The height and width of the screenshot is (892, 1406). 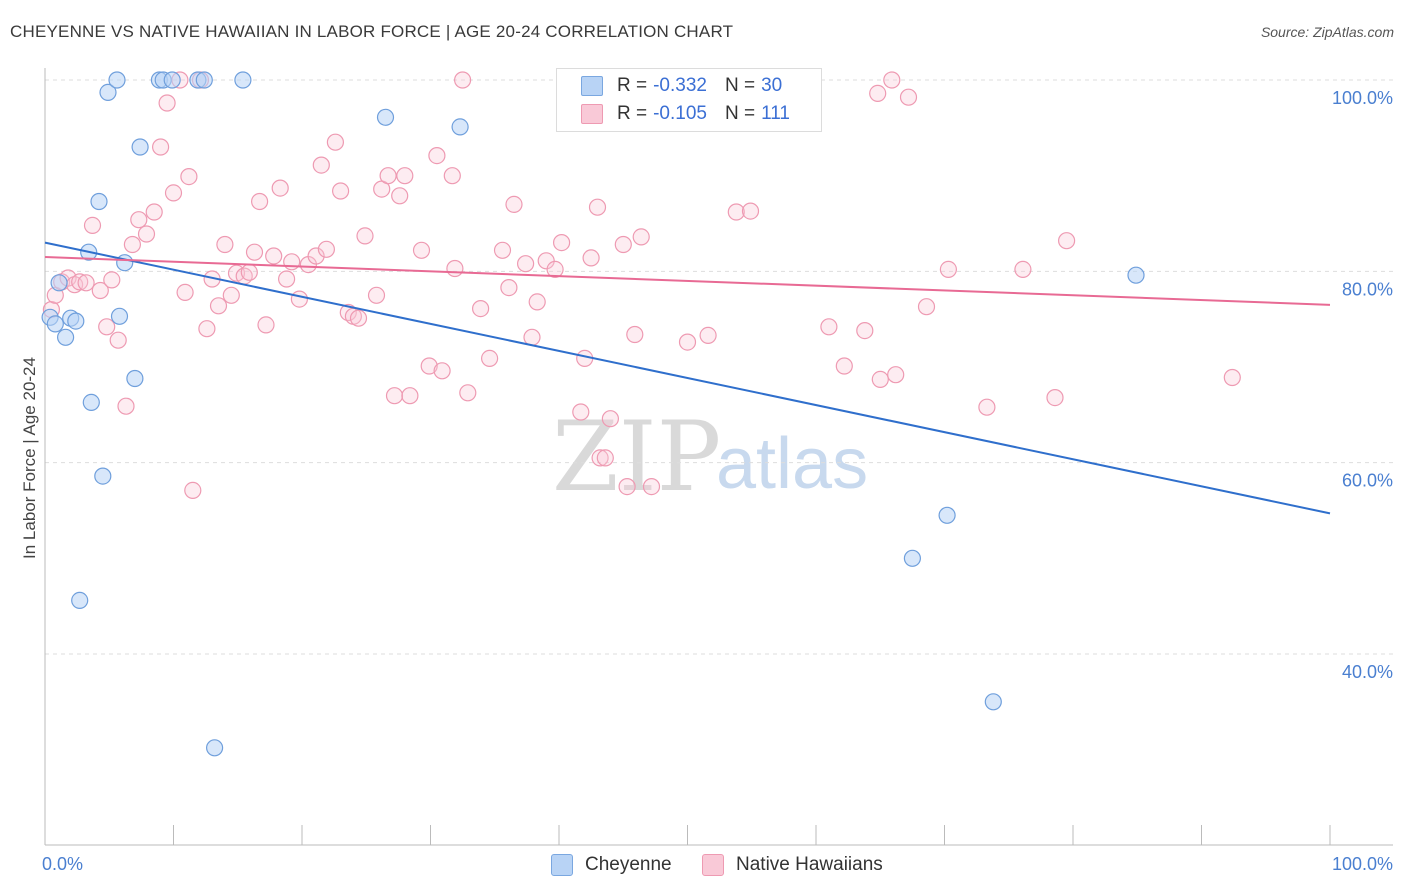 What do you see at coordinates (687, 280) in the screenshot?
I see `native-hawaiians-trend-line` at bounding box center [687, 280].